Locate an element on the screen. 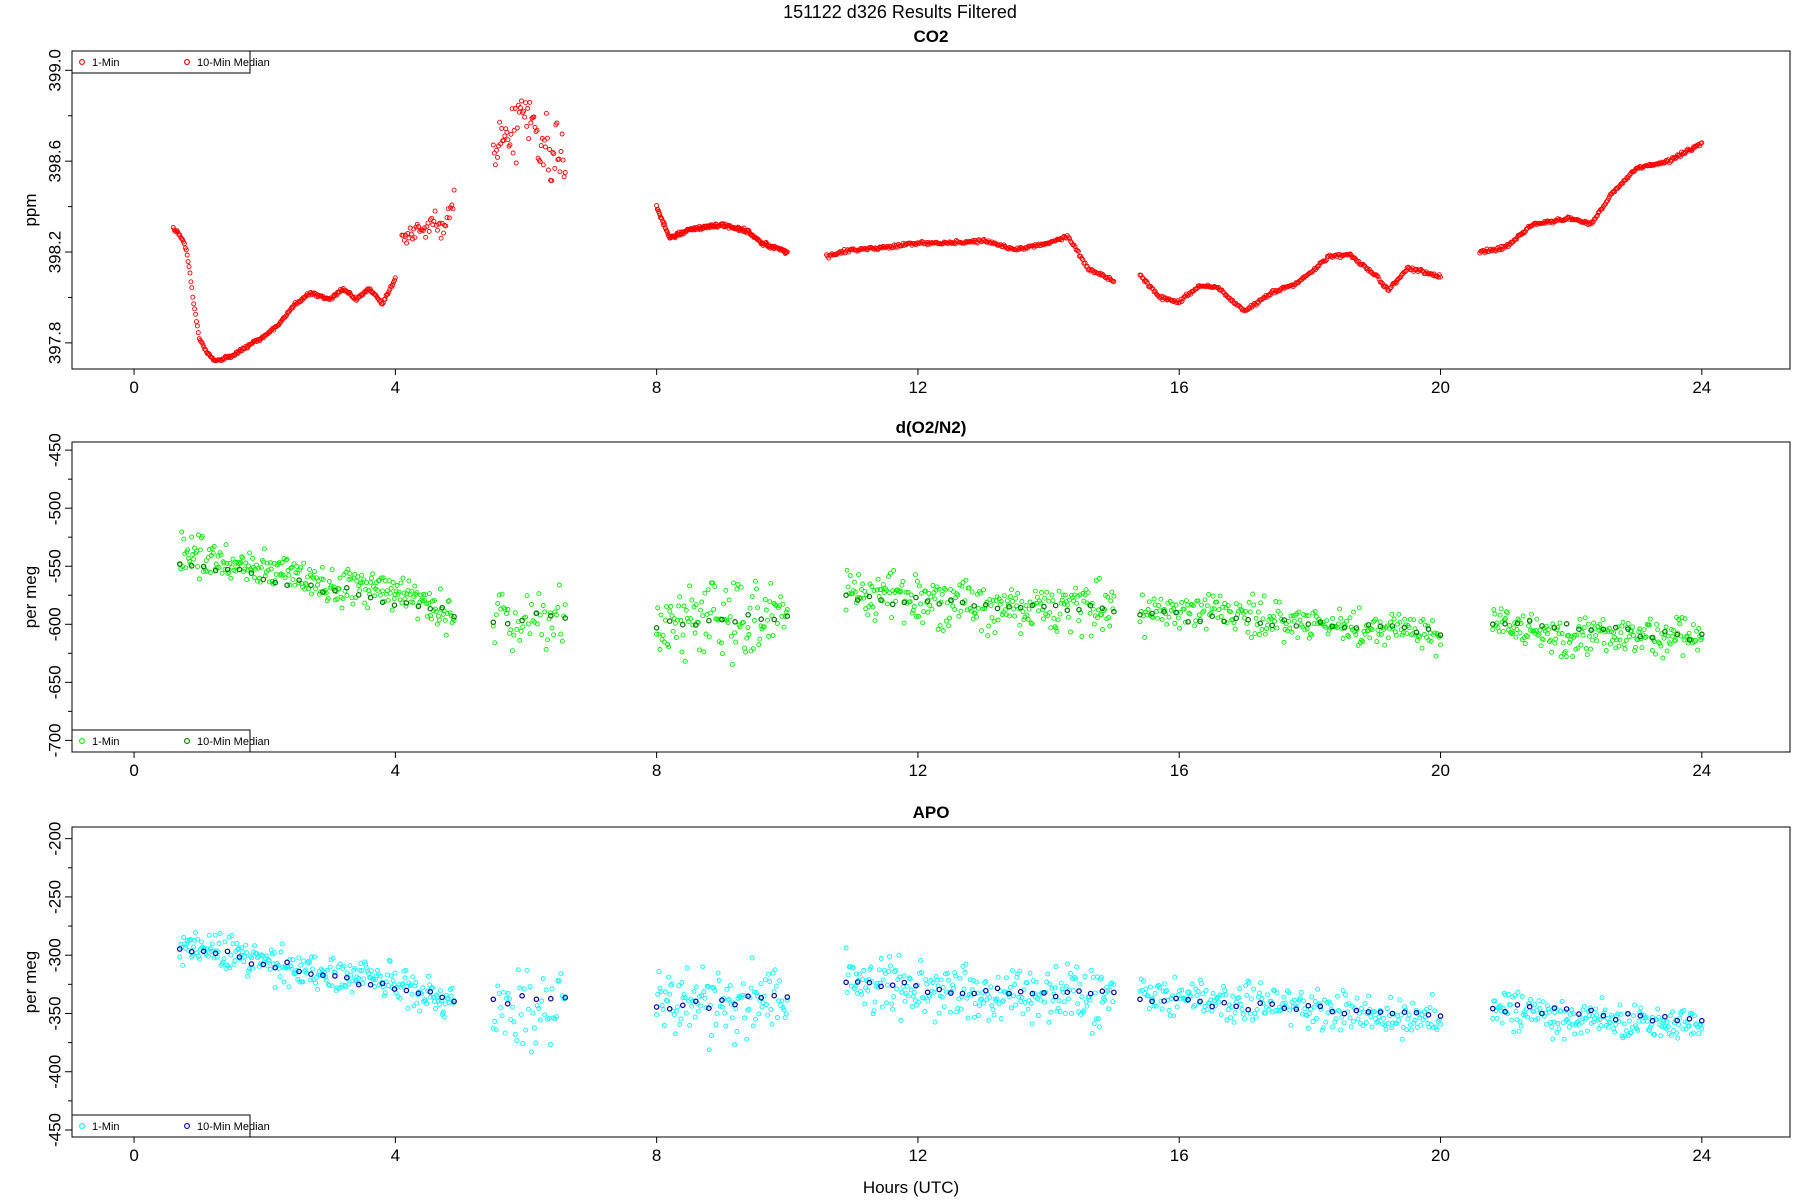 This screenshot has height=1200, width=1800. legend: 1-Min 10-Min Median is located at coordinates (170, 741).